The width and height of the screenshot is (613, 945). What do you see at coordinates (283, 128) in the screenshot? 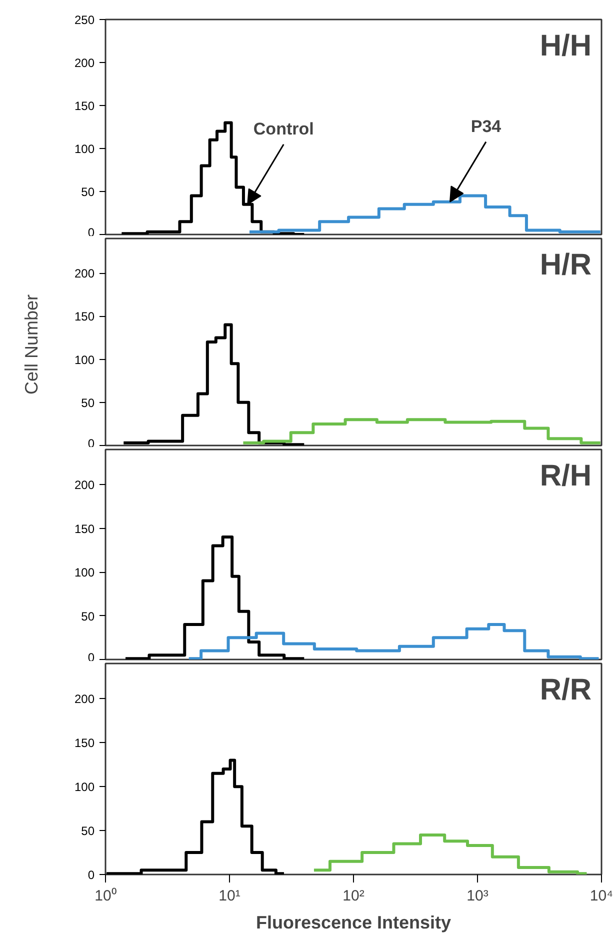
I see `annotation: Control` at bounding box center [283, 128].